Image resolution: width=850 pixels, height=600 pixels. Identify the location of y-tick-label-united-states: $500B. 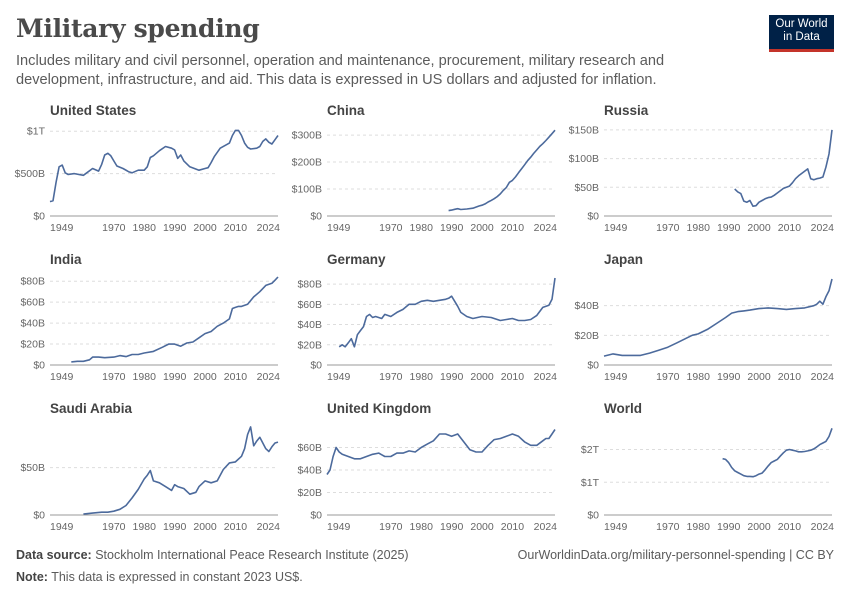
(30, 174).